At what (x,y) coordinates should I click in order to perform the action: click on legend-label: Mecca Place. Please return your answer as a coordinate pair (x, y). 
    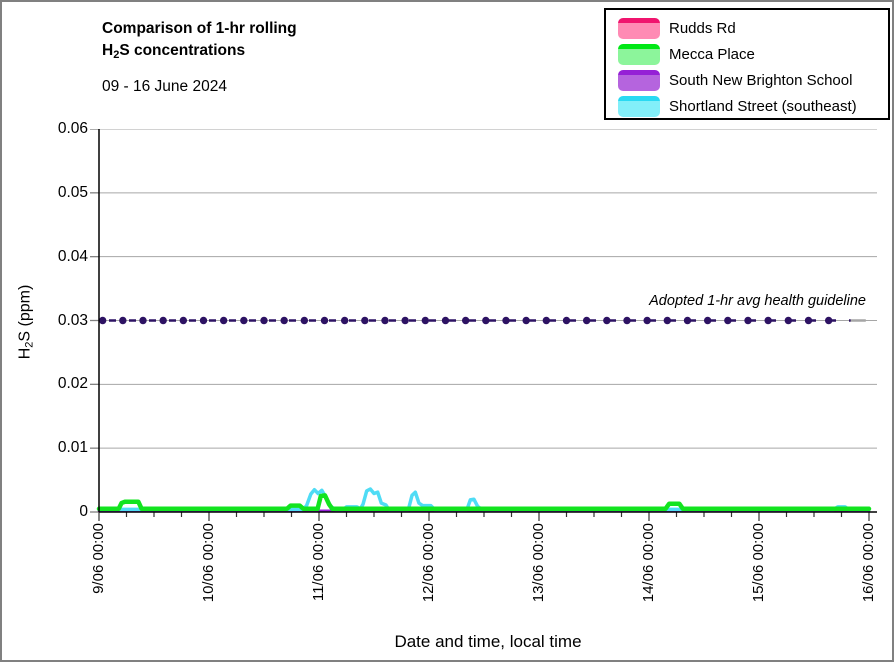
    Looking at the image, I should click on (712, 54).